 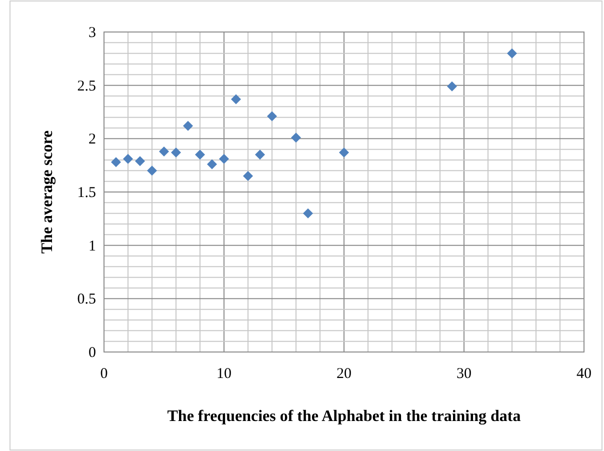 What do you see at coordinates (104, 374) in the screenshot?
I see `x-tick-label: 0` at bounding box center [104, 374].